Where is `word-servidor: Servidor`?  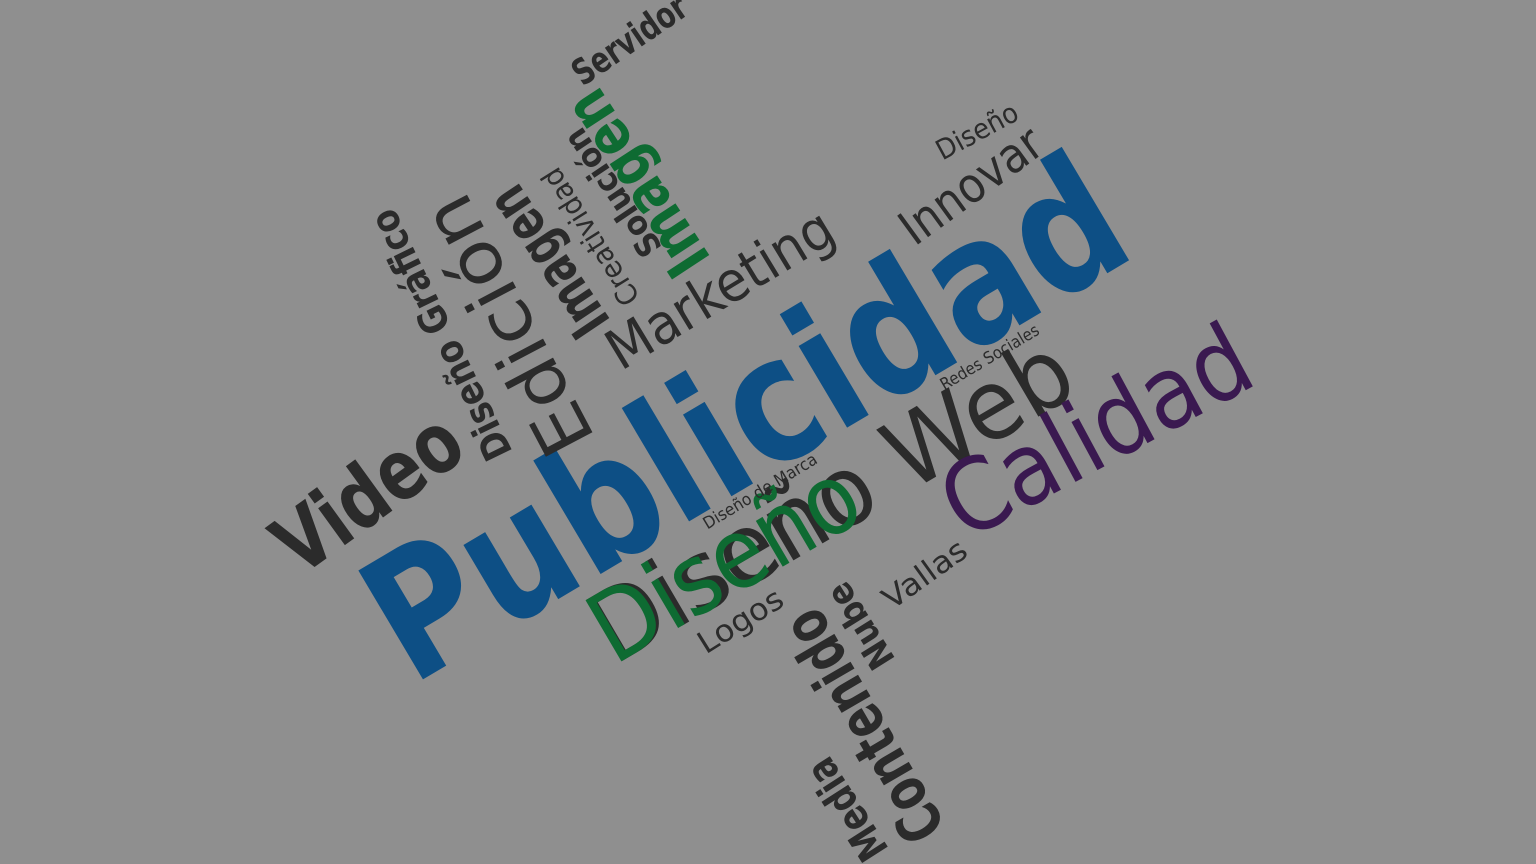
word-servidor: Servidor is located at coordinates (629, 47).